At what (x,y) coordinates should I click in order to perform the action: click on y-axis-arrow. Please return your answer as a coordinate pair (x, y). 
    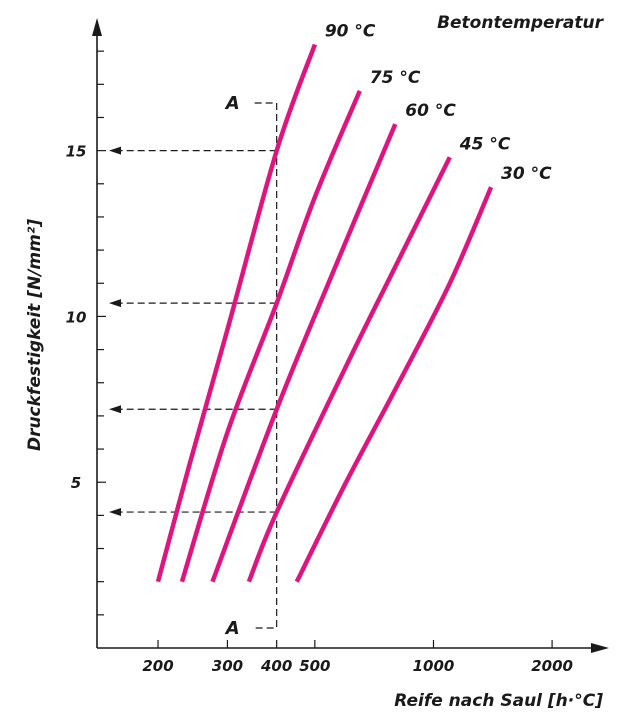
    Looking at the image, I should click on (97, 27).